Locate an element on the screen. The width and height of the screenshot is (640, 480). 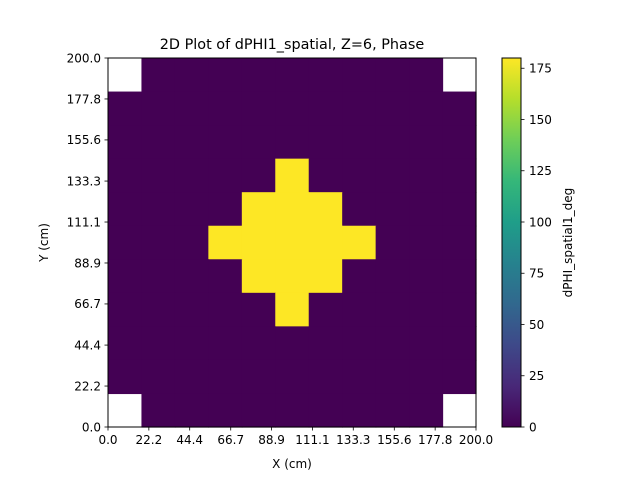
y-tick-label: 200.0 is located at coordinates (84, 58).